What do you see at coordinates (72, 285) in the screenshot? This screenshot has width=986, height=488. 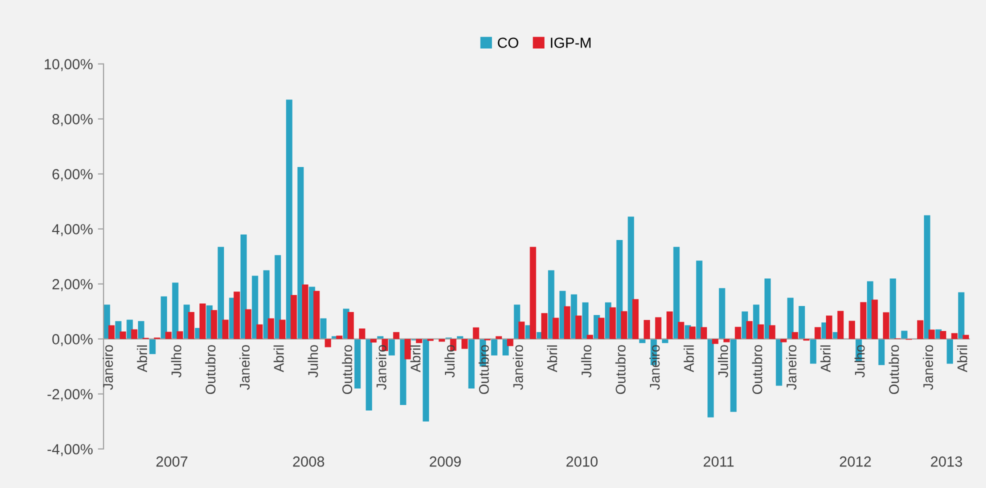 I see `y-tick-label: 2,00%` at bounding box center [72, 285].